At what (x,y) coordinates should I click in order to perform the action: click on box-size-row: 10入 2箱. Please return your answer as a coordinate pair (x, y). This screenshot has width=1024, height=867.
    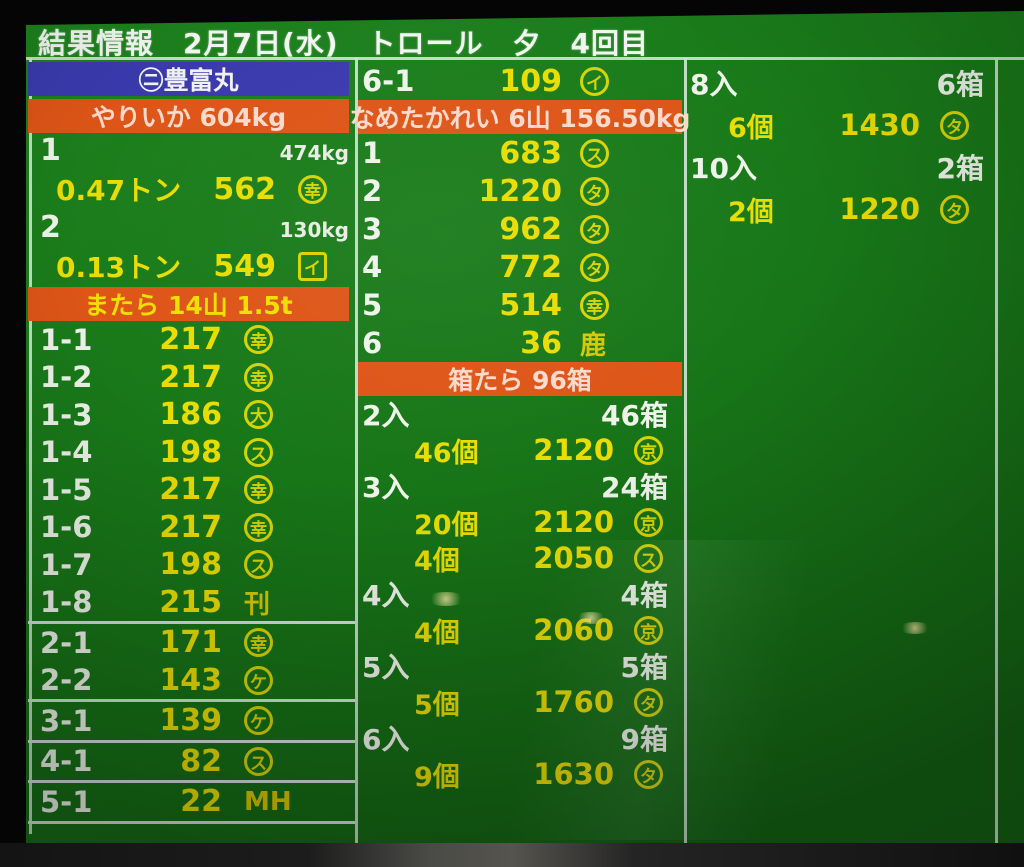
    Looking at the image, I should click on (840, 167).